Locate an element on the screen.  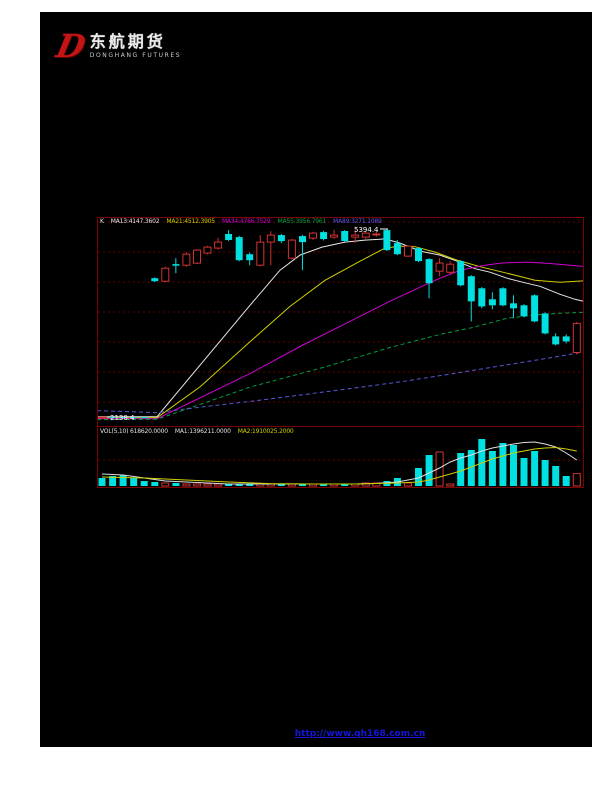
svg-text: 2138.4 is located at coordinates (122, 418).